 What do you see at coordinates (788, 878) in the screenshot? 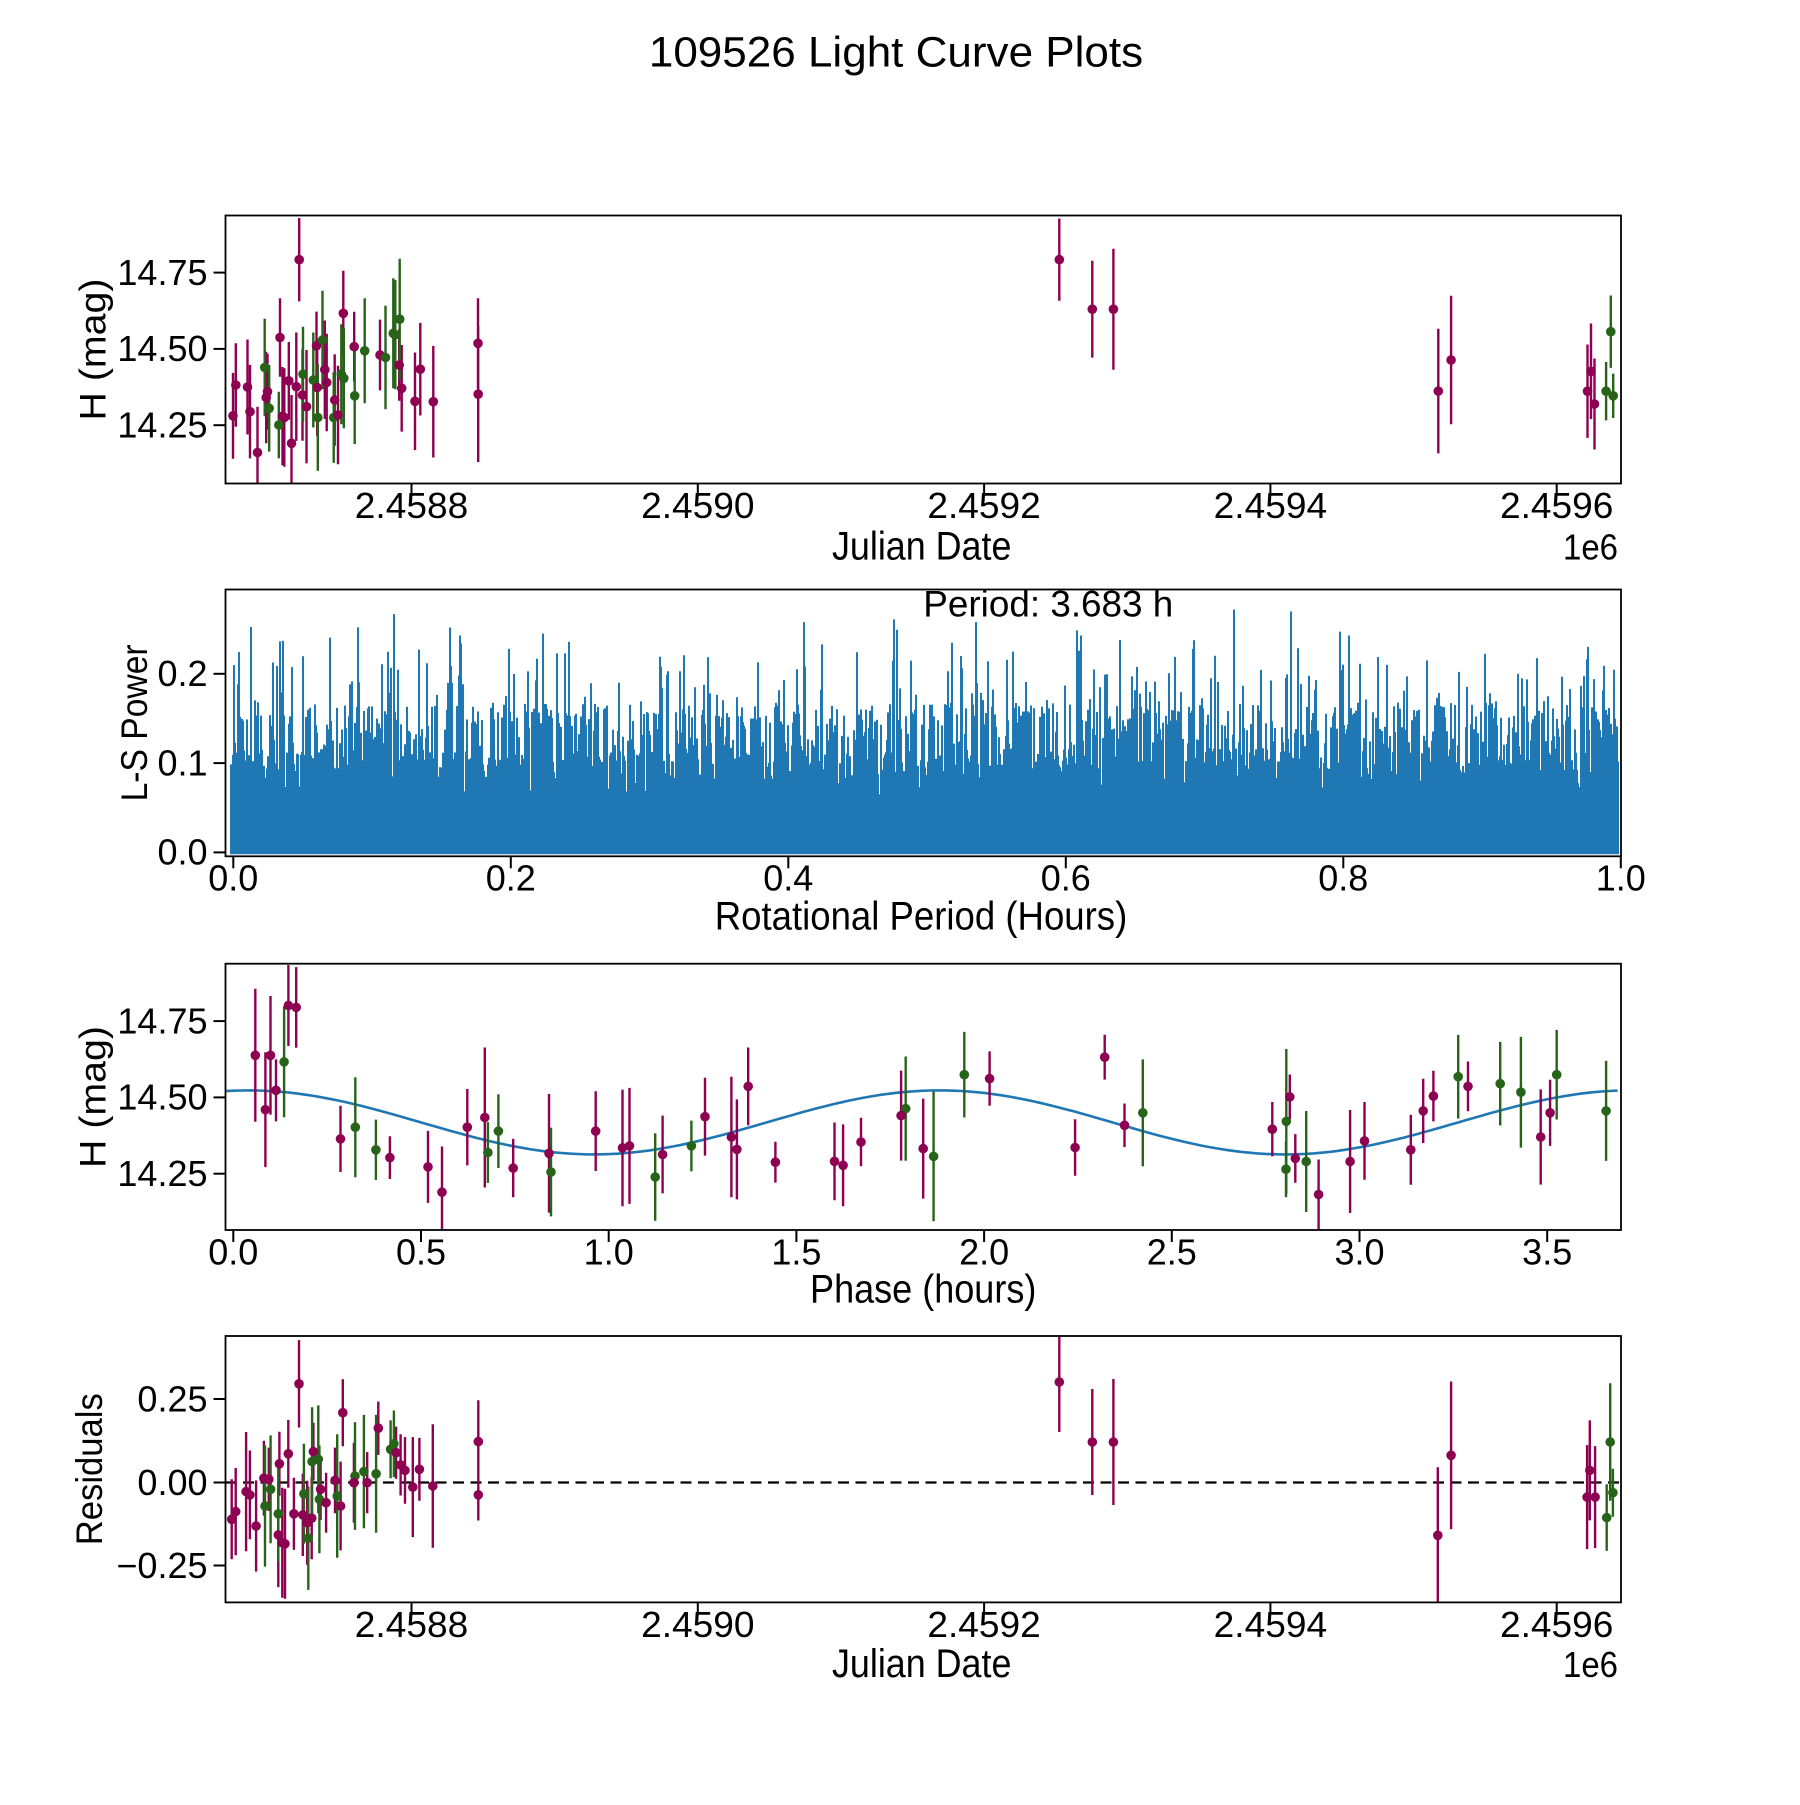
I see `svg-text: 0.4` at bounding box center [788, 878].